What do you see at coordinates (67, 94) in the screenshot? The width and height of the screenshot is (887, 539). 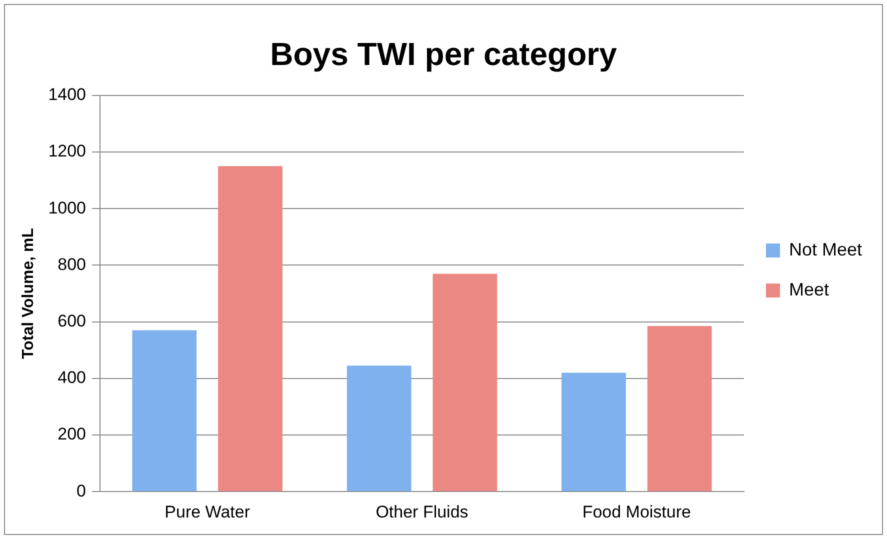 I see `y-tick-label: 1400` at bounding box center [67, 94].